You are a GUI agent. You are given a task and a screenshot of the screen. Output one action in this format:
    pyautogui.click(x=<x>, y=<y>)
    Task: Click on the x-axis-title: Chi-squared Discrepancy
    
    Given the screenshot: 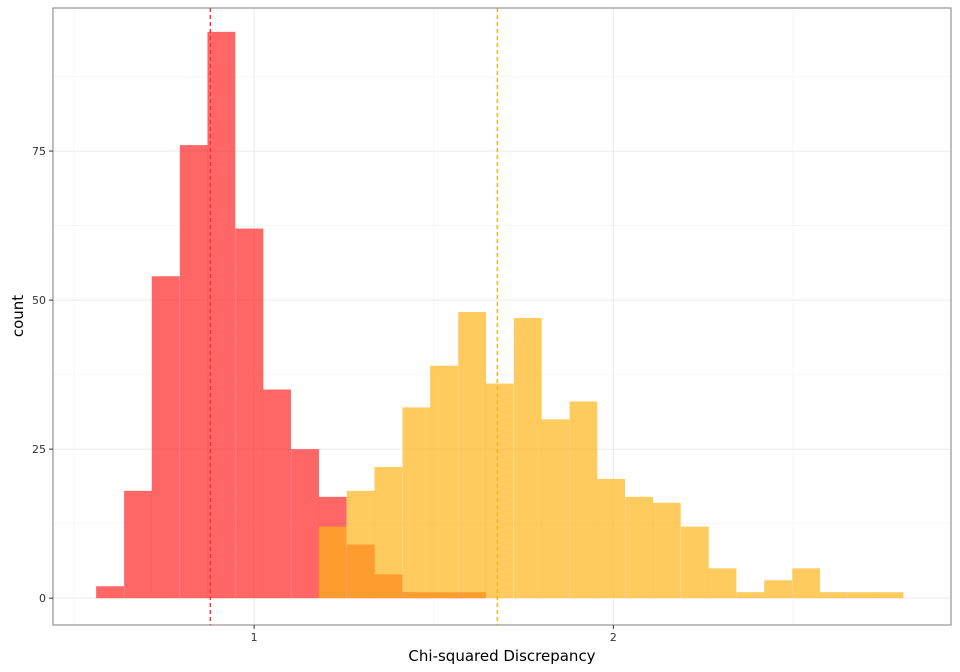 What is the action you would take?
    pyautogui.click(x=501, y=656)
    